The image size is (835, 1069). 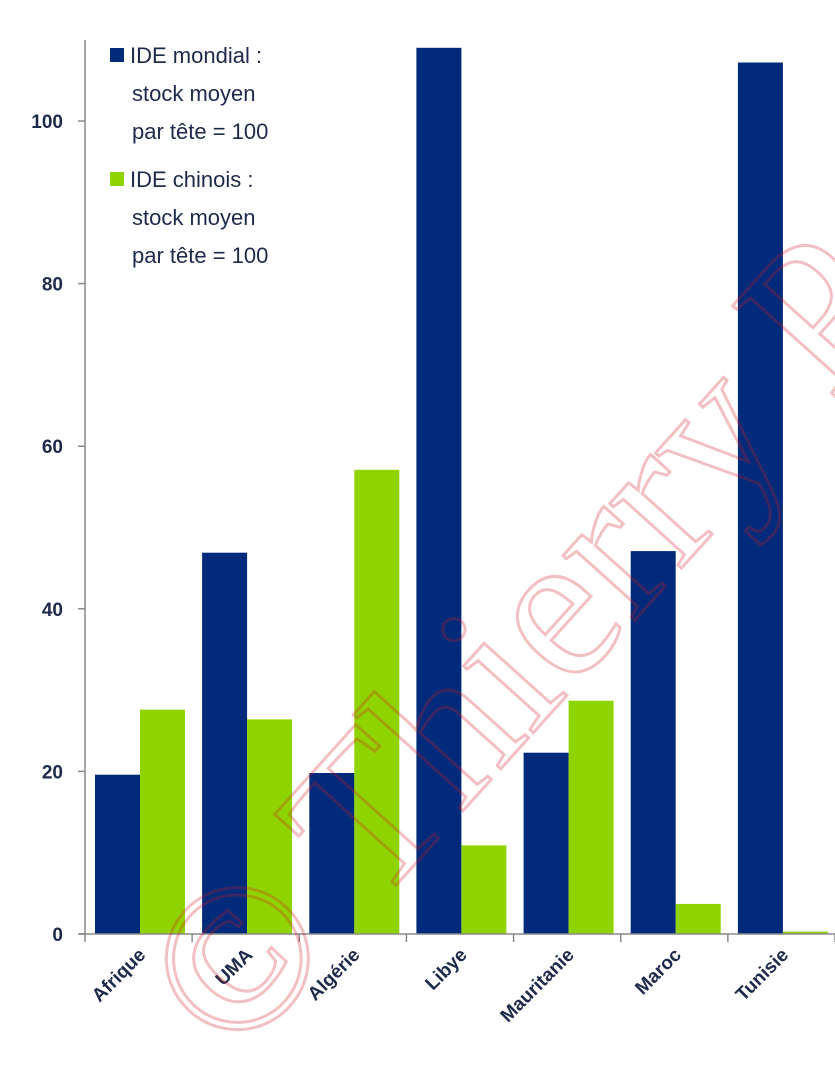 I want to click on legend-label: IDE chinois :, so click(x=192, y=179).